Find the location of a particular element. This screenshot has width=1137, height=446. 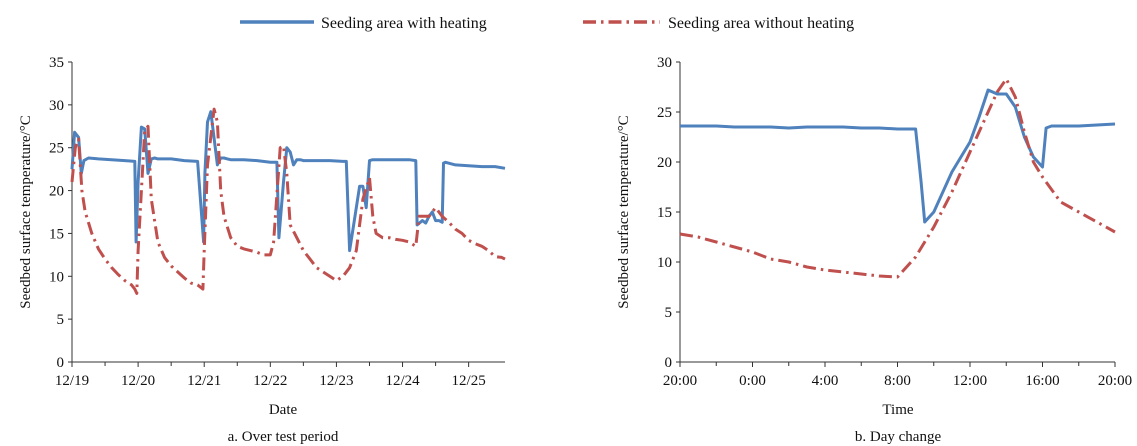

chart-b-x-tick-label: 0:00 is located at coordinates (752, 381).